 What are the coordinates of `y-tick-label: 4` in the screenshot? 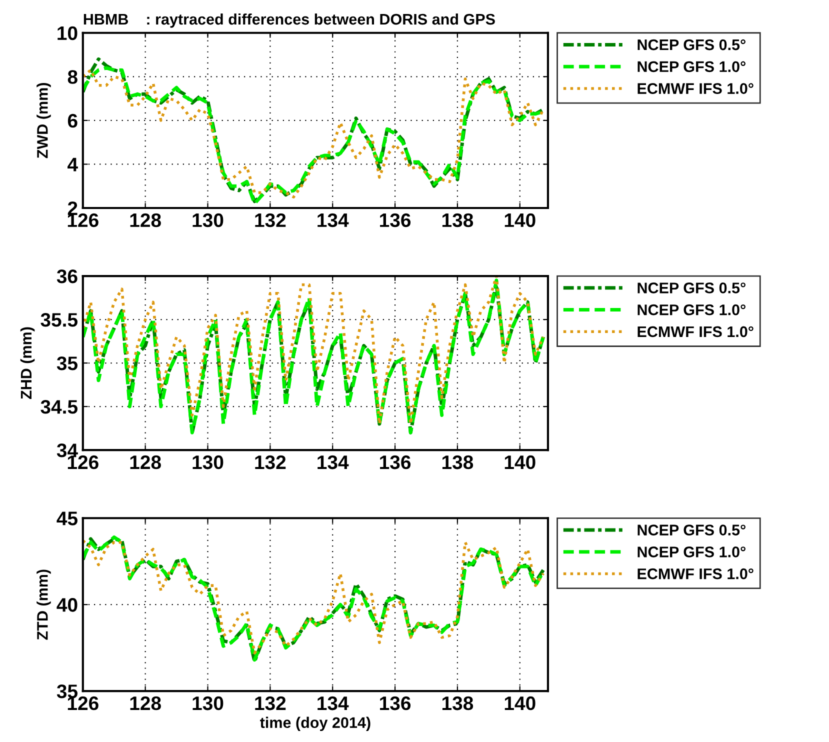 It's located at (73, 165).